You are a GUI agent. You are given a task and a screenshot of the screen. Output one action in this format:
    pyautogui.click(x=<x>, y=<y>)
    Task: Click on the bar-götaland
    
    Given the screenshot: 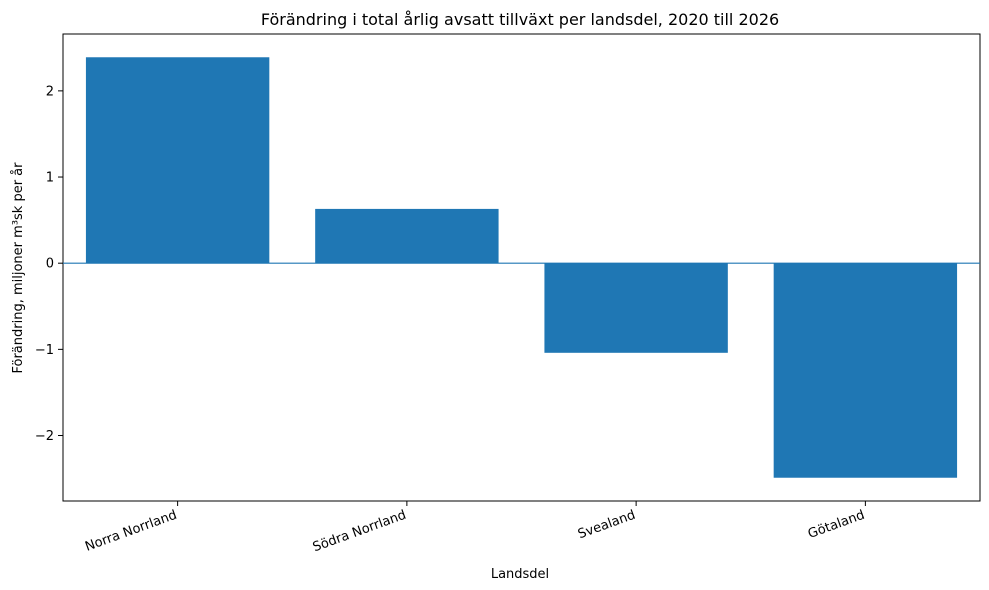 What is the action you would take?
    pyautogui.click(x=865, y=370)
    